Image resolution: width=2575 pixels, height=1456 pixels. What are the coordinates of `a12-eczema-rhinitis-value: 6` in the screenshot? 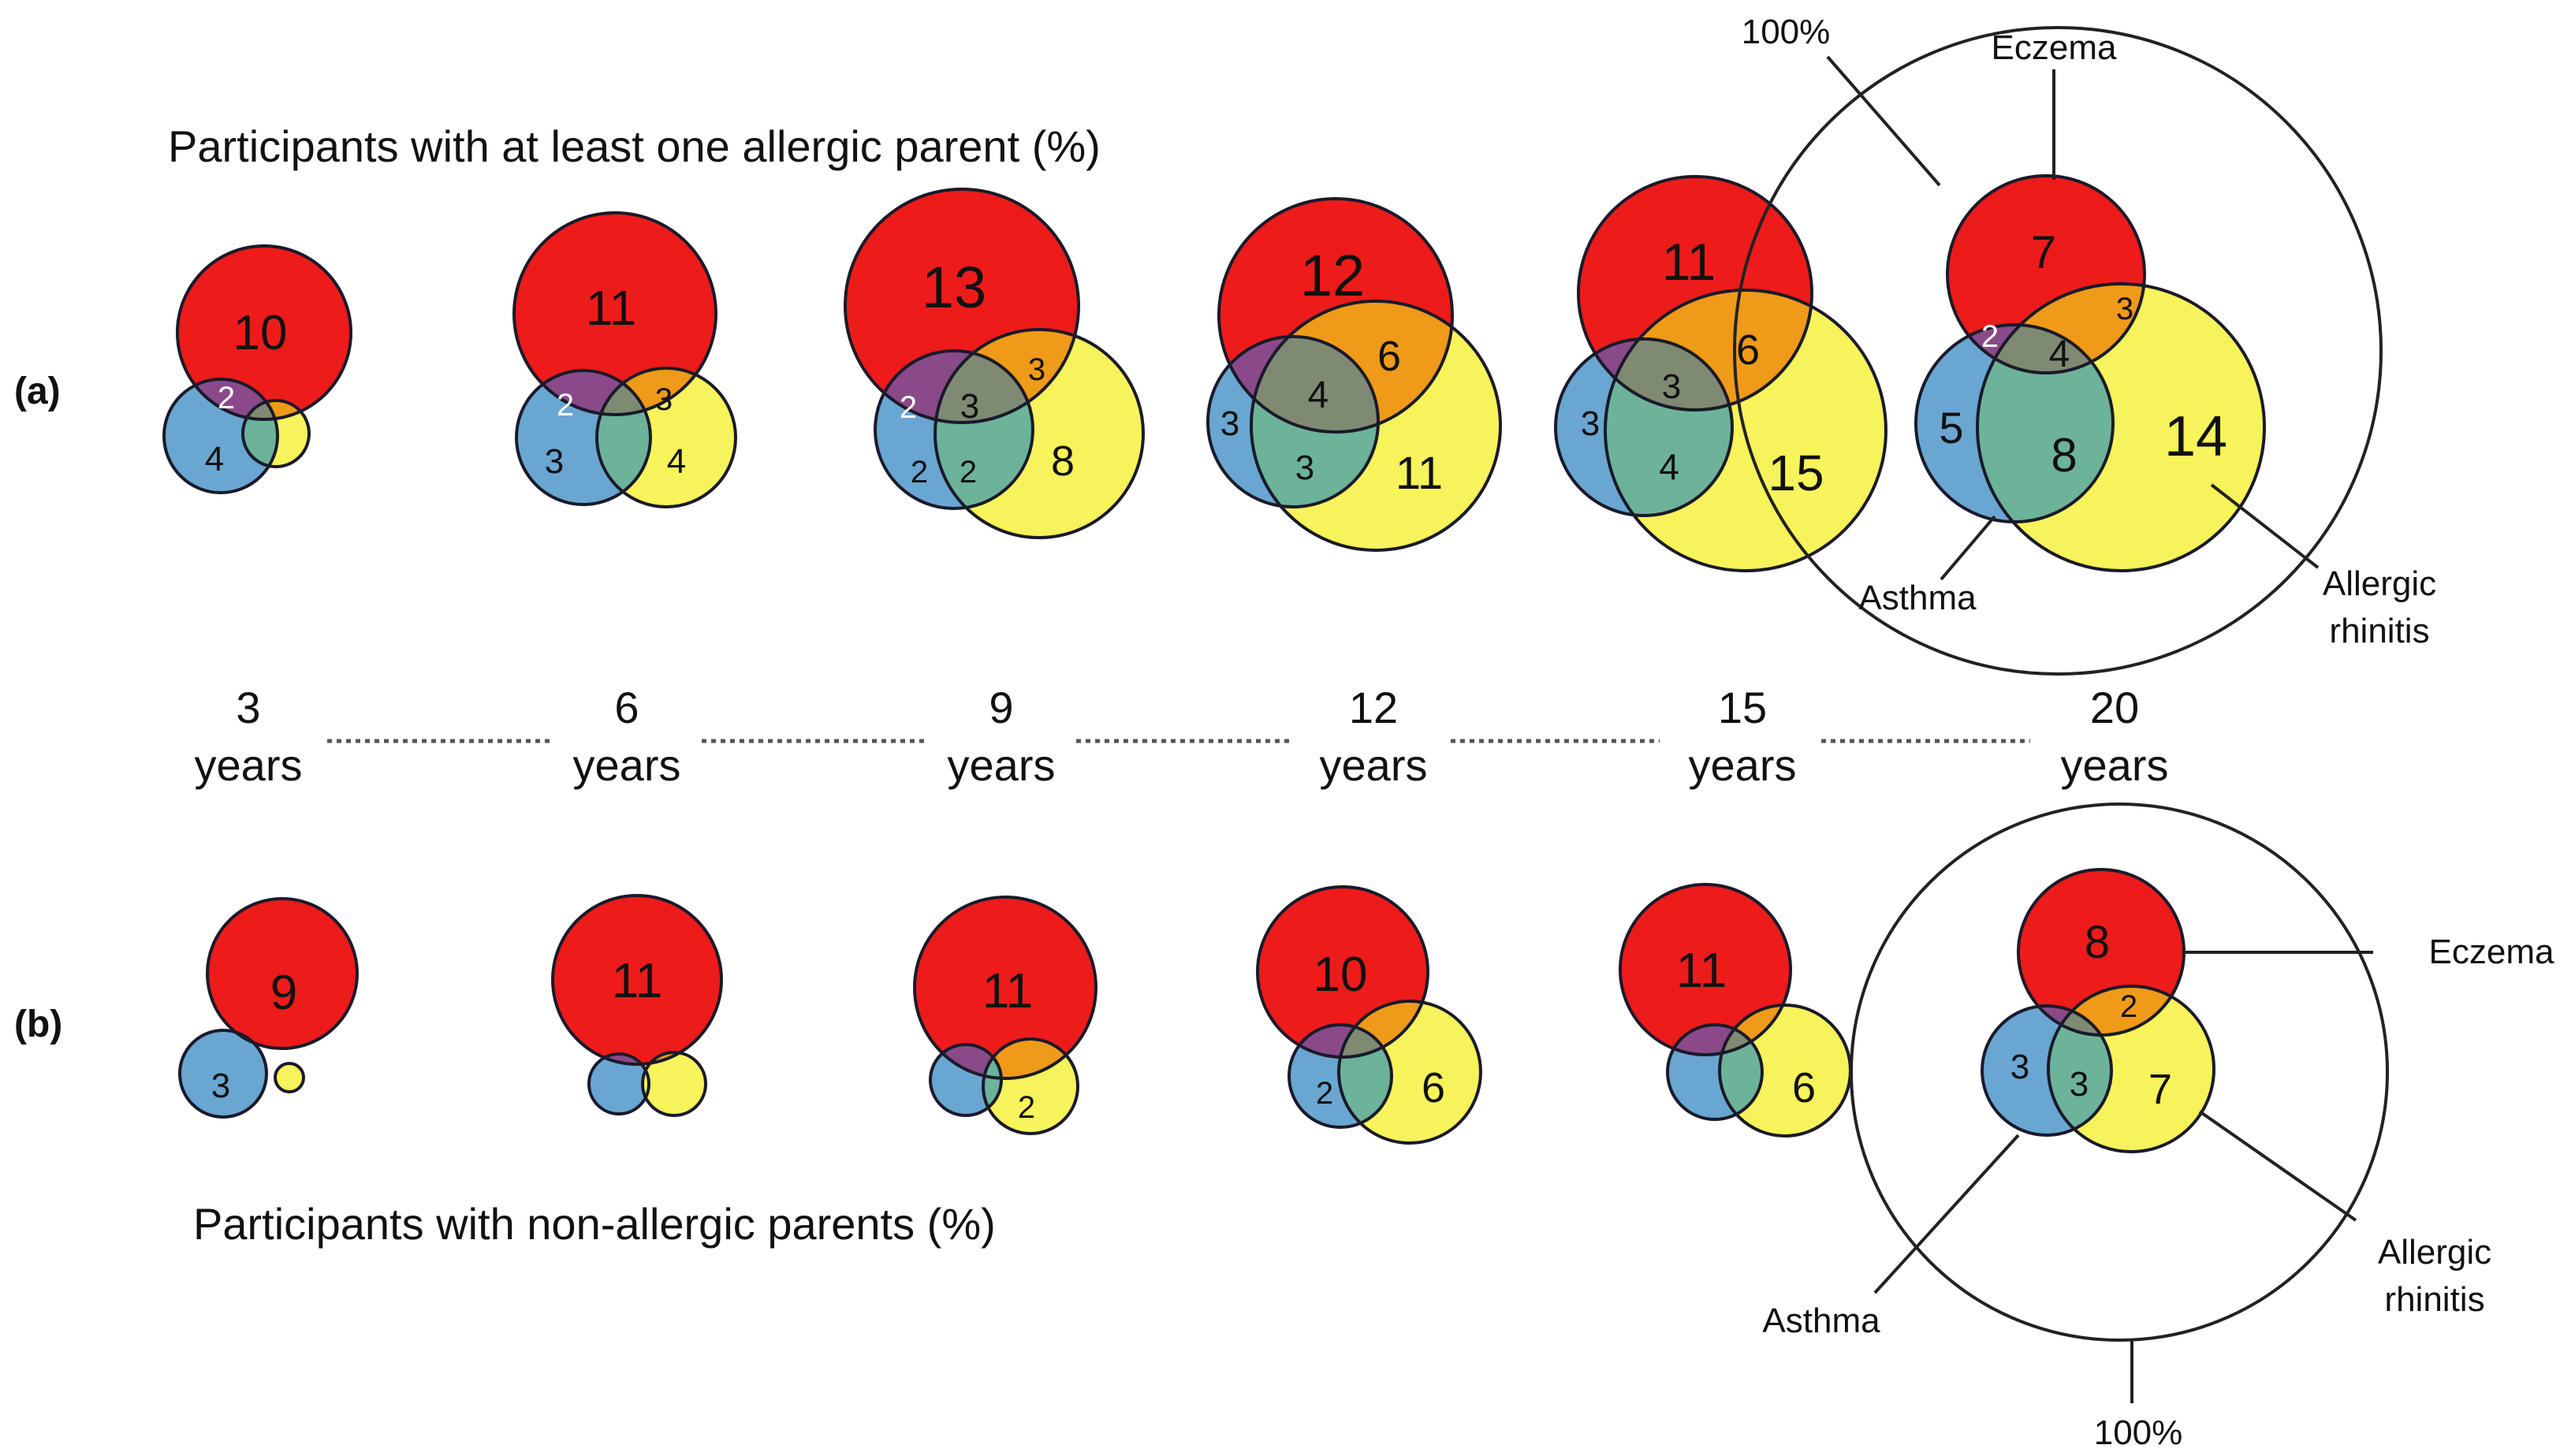 It's located at (1389, 356).